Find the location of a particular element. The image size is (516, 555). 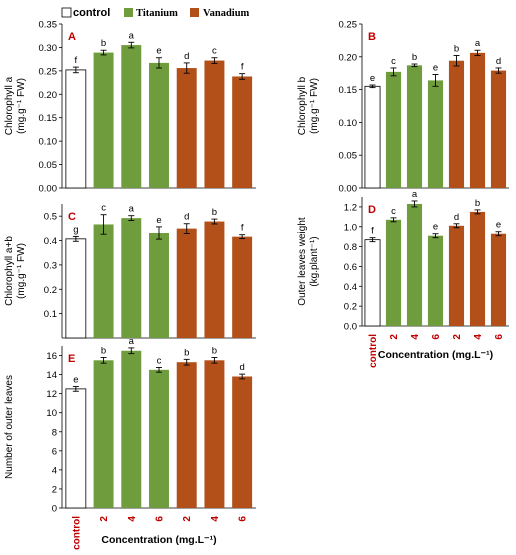

legend-swatch-titanium is located at coordinates (128, 12).